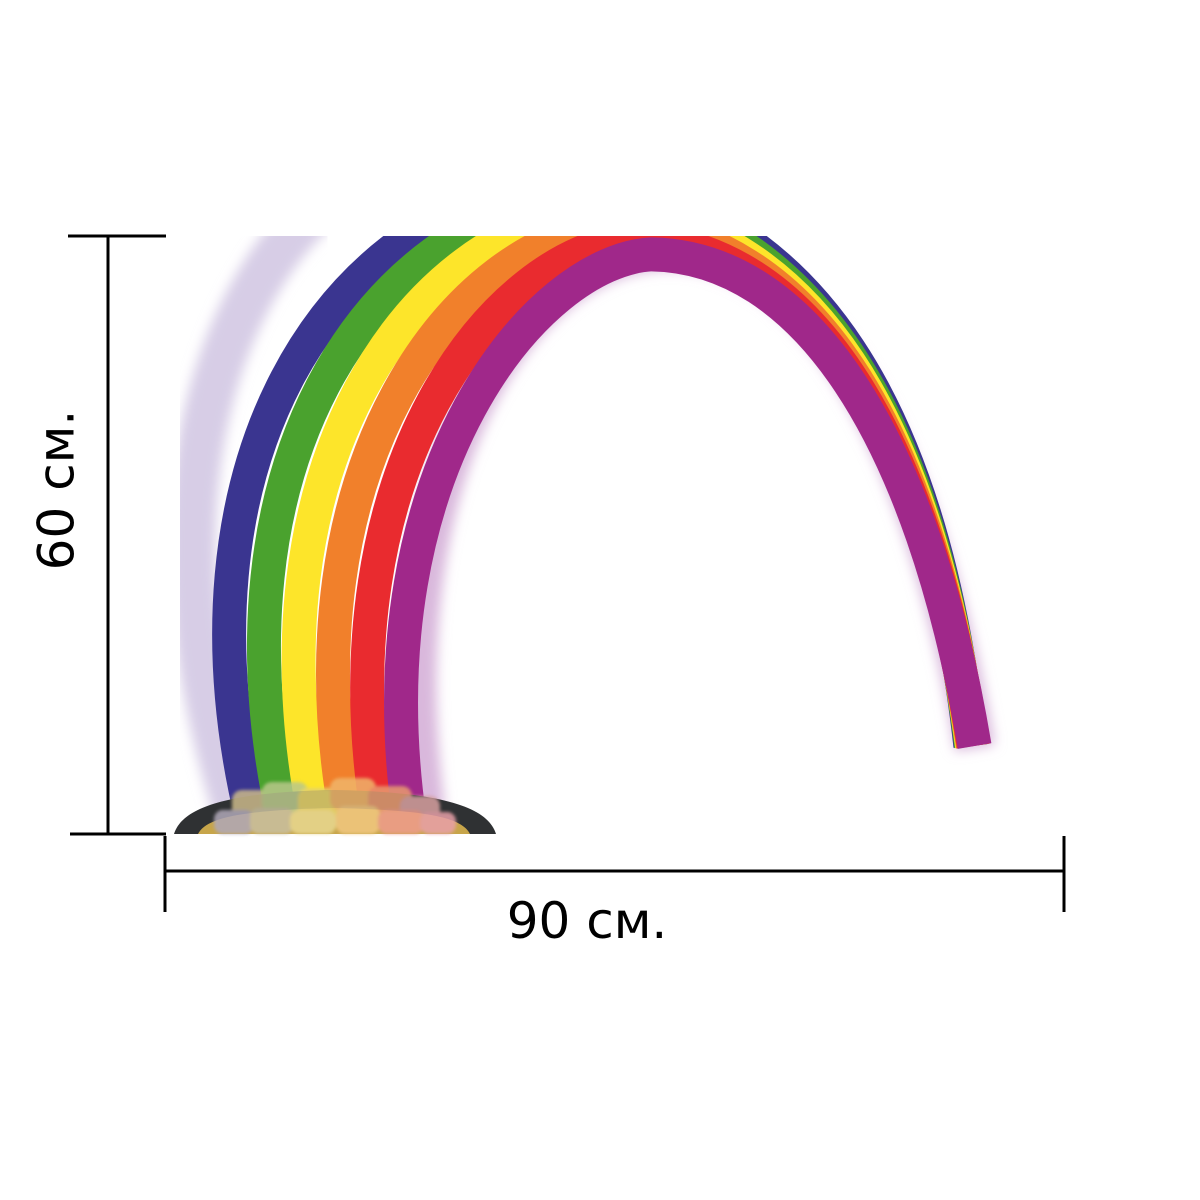  I want to click on width-dimension-label: 90 см., so click(587, 921).